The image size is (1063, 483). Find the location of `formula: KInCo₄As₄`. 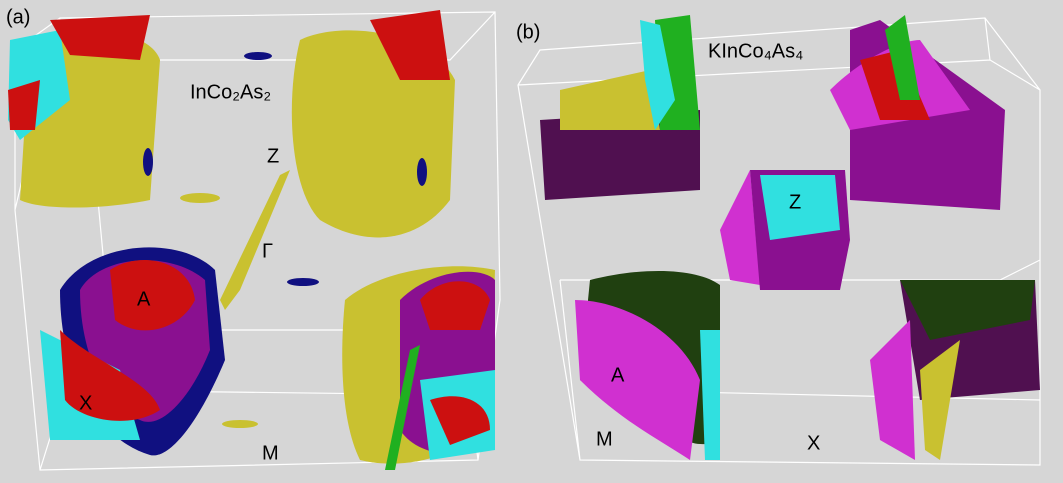

formula: KInCo₄As₄ is located at coordinates (755, 51).